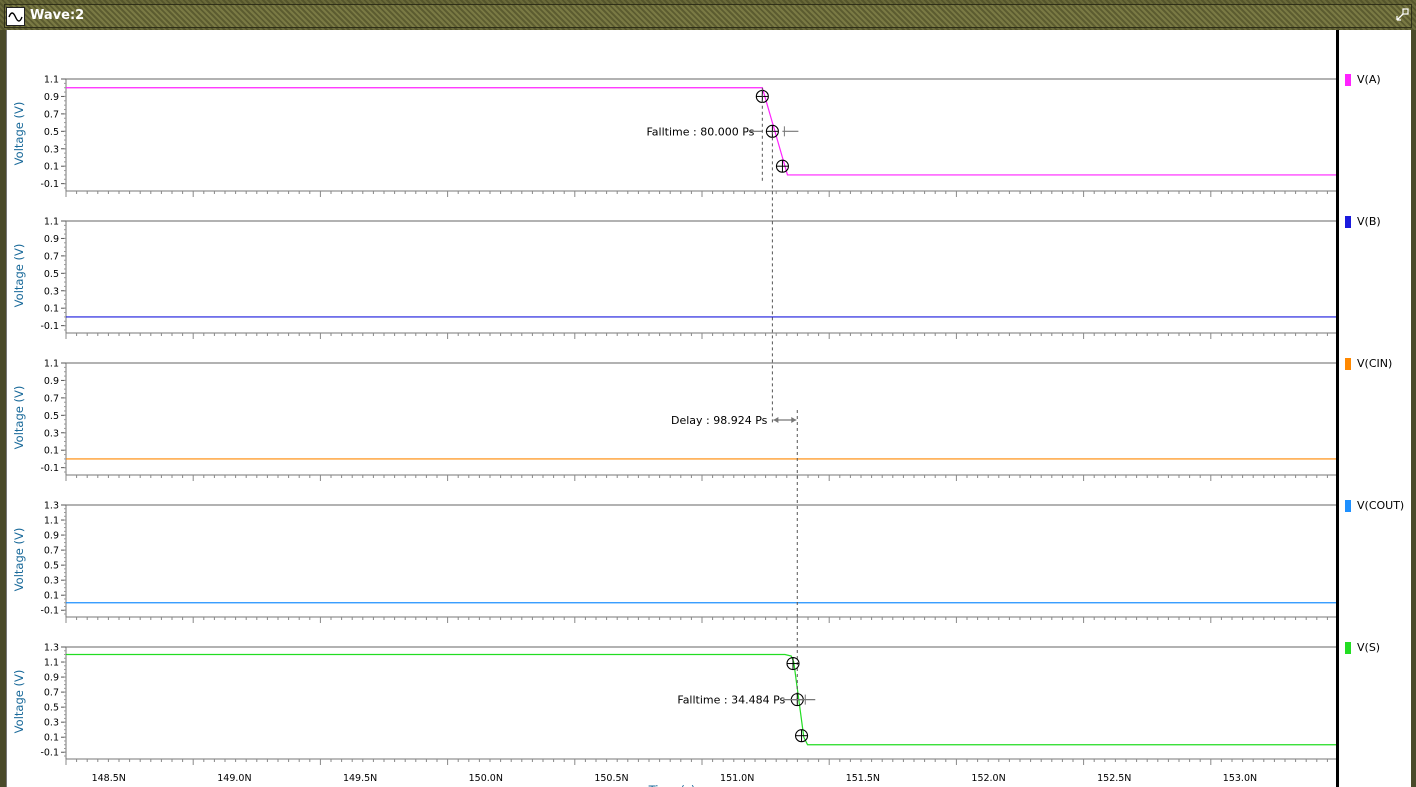 Image resolution: width=1416 pixels, height=787 pixels. I want to click on x-tick-label: 148.5N, so click(109, 778).